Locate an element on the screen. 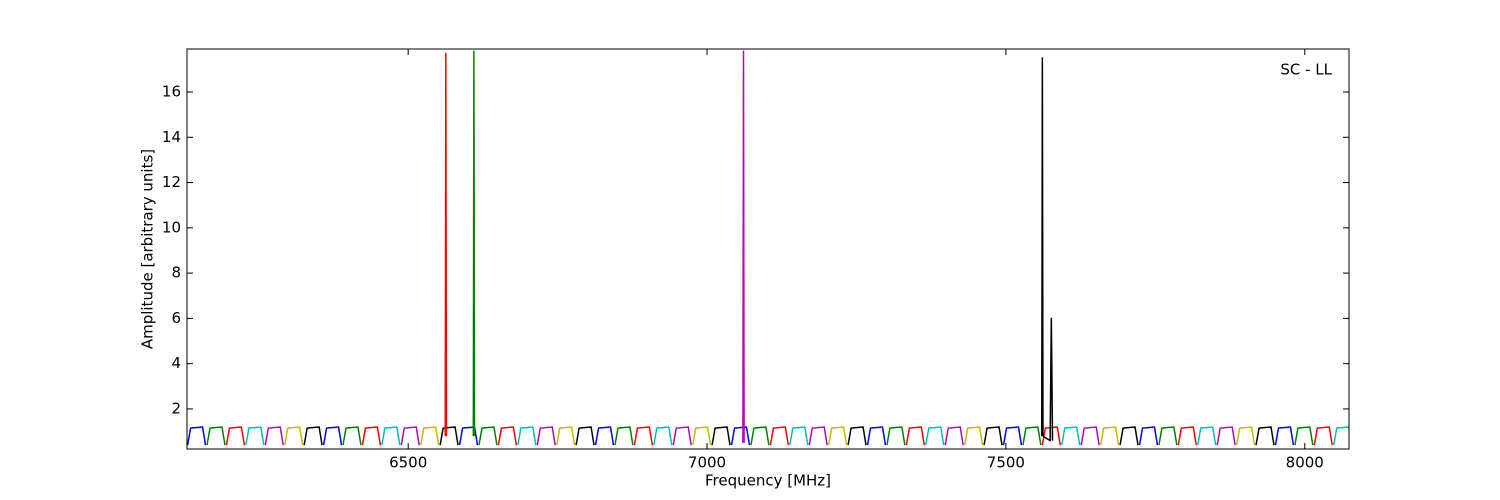 This screenshot has width=1500, height=500. y-axis-label: Amplitude [arbitrary units] is located at coordinates (148, 249).